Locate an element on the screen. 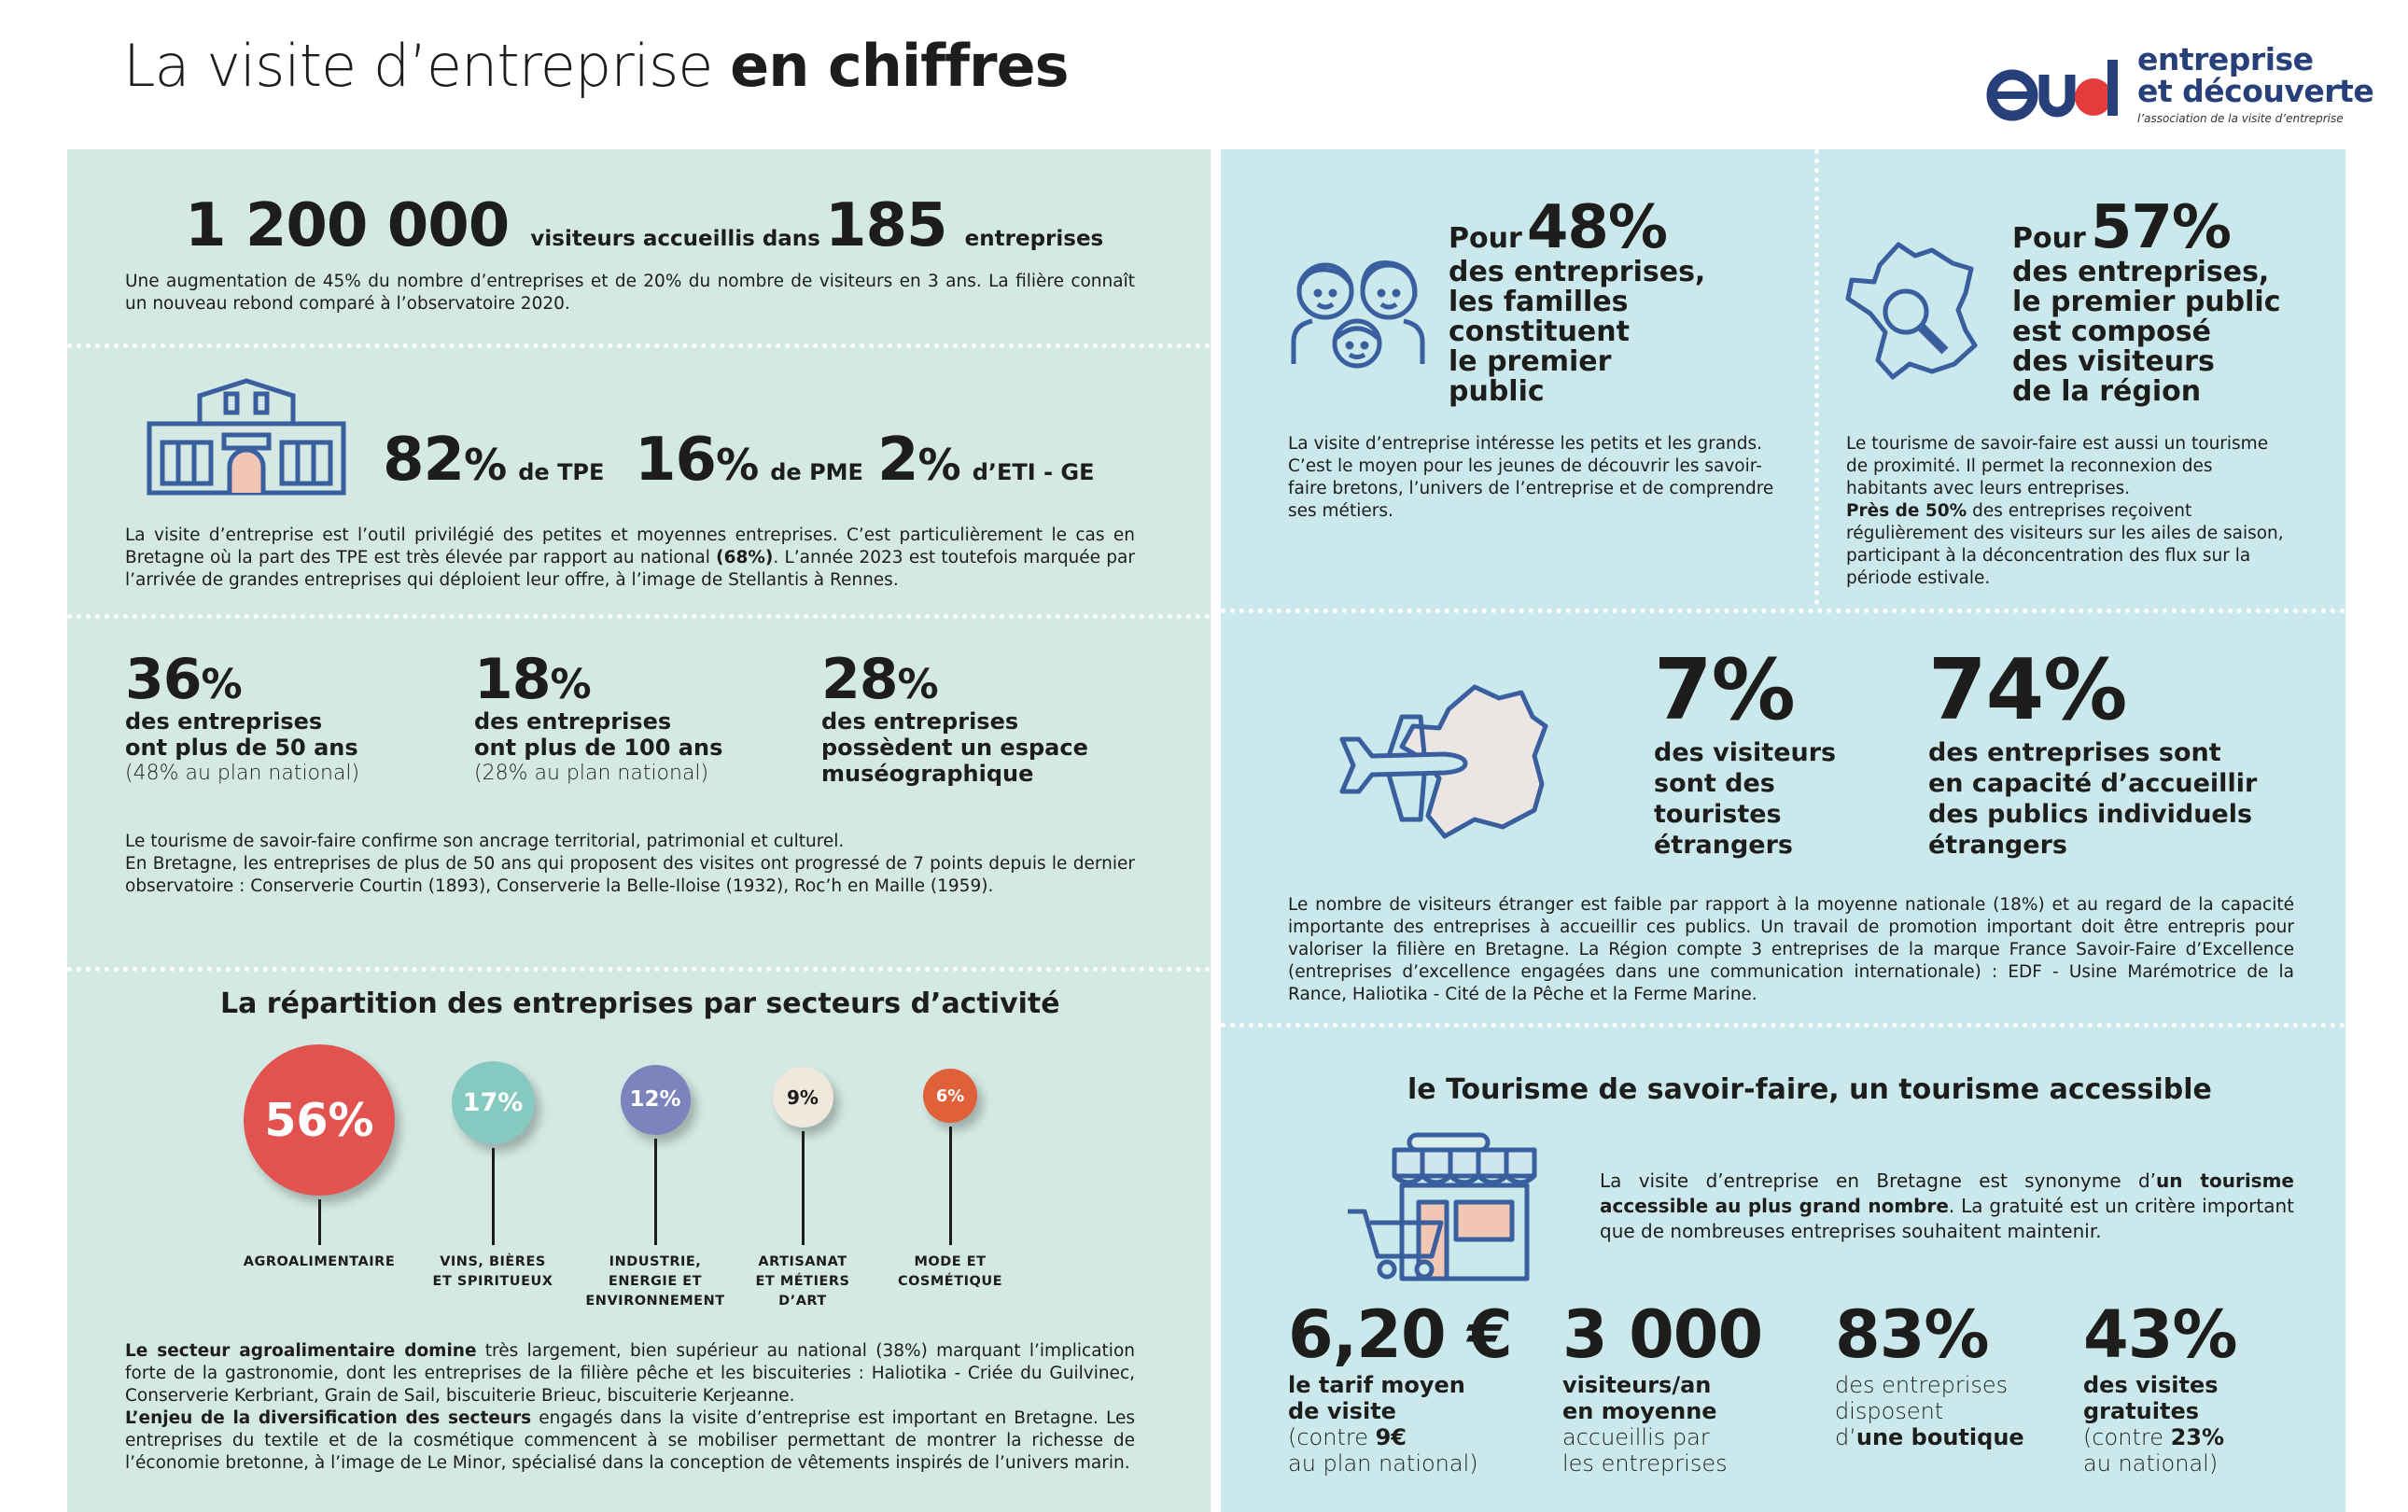 The width and height of the screenshot is (2408, 1512). age-line: des entreprises is located at coordinates (920, 721).